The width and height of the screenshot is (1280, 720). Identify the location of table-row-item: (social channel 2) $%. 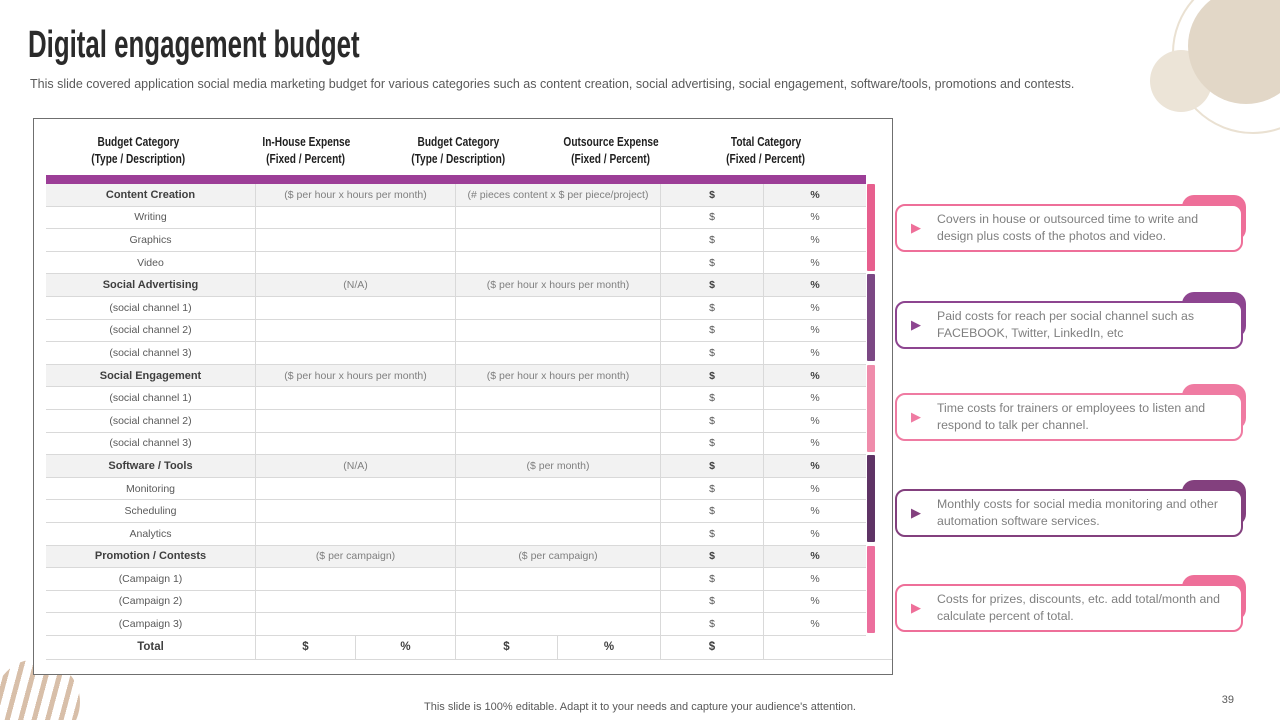
(456, 421).